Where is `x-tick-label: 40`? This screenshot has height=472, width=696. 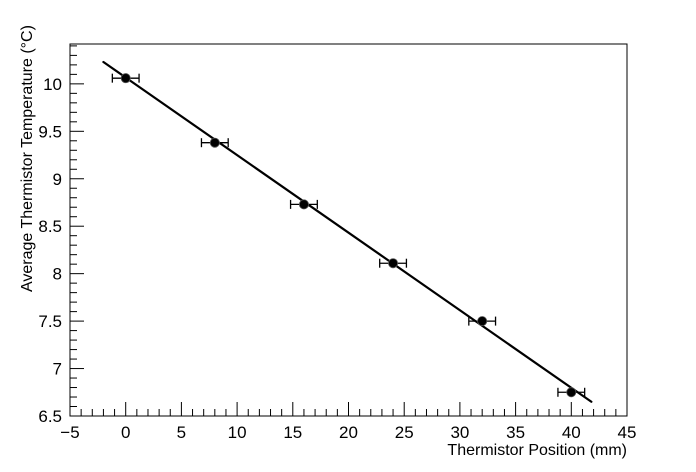
x-tick-label: 40 is located at coordinates (571, 432).